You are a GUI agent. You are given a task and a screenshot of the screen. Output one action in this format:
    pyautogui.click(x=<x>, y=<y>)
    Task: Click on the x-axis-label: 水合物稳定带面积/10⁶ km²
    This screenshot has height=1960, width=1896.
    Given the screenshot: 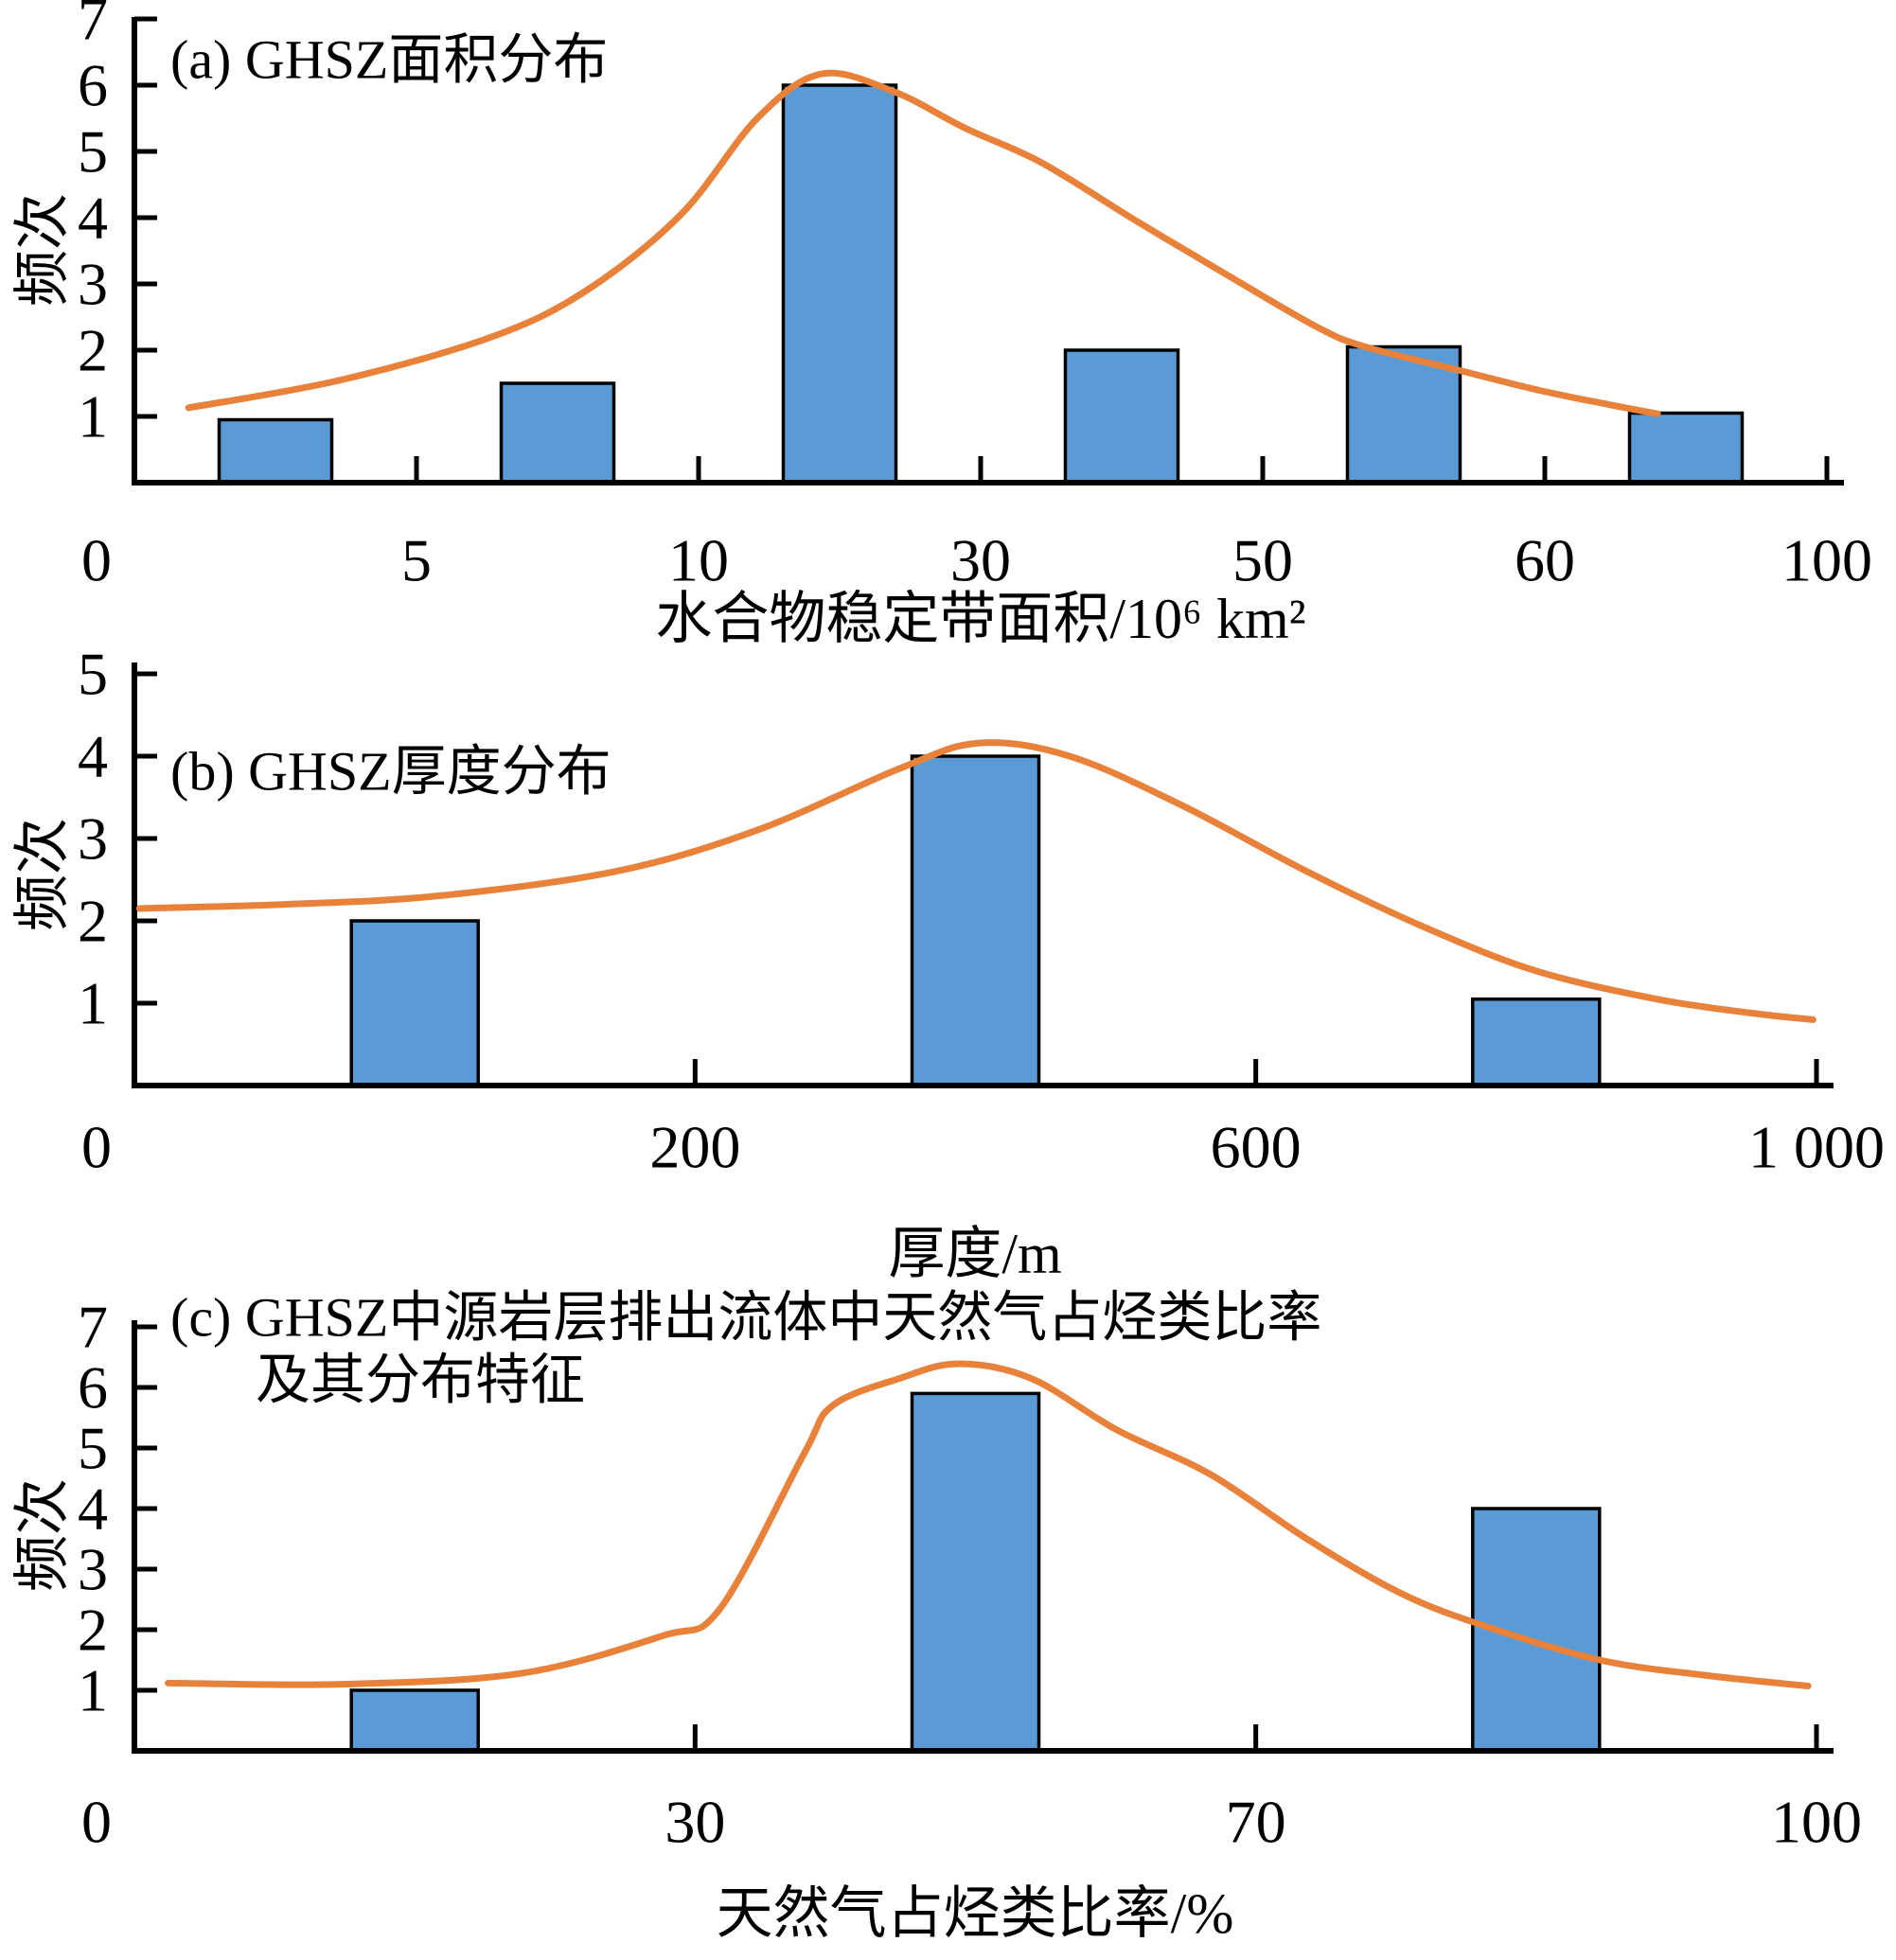 What is the action you would take?
    pyautogui.click(x=980, y=619)
    